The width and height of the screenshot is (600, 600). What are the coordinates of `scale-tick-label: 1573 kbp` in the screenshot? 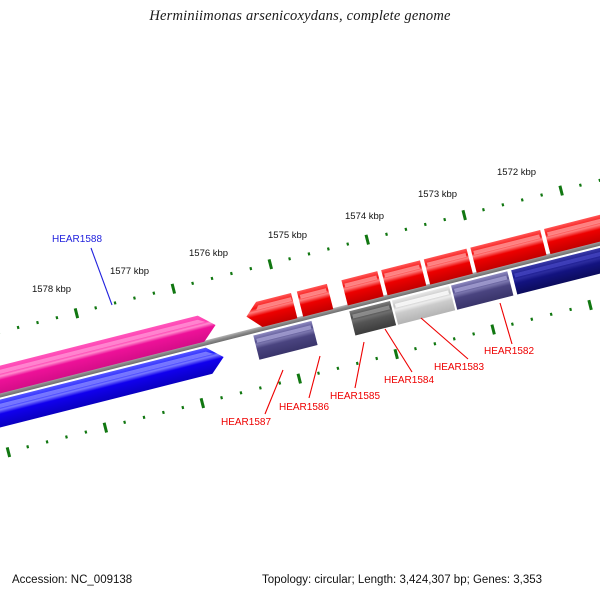 It's located at (437, 194).